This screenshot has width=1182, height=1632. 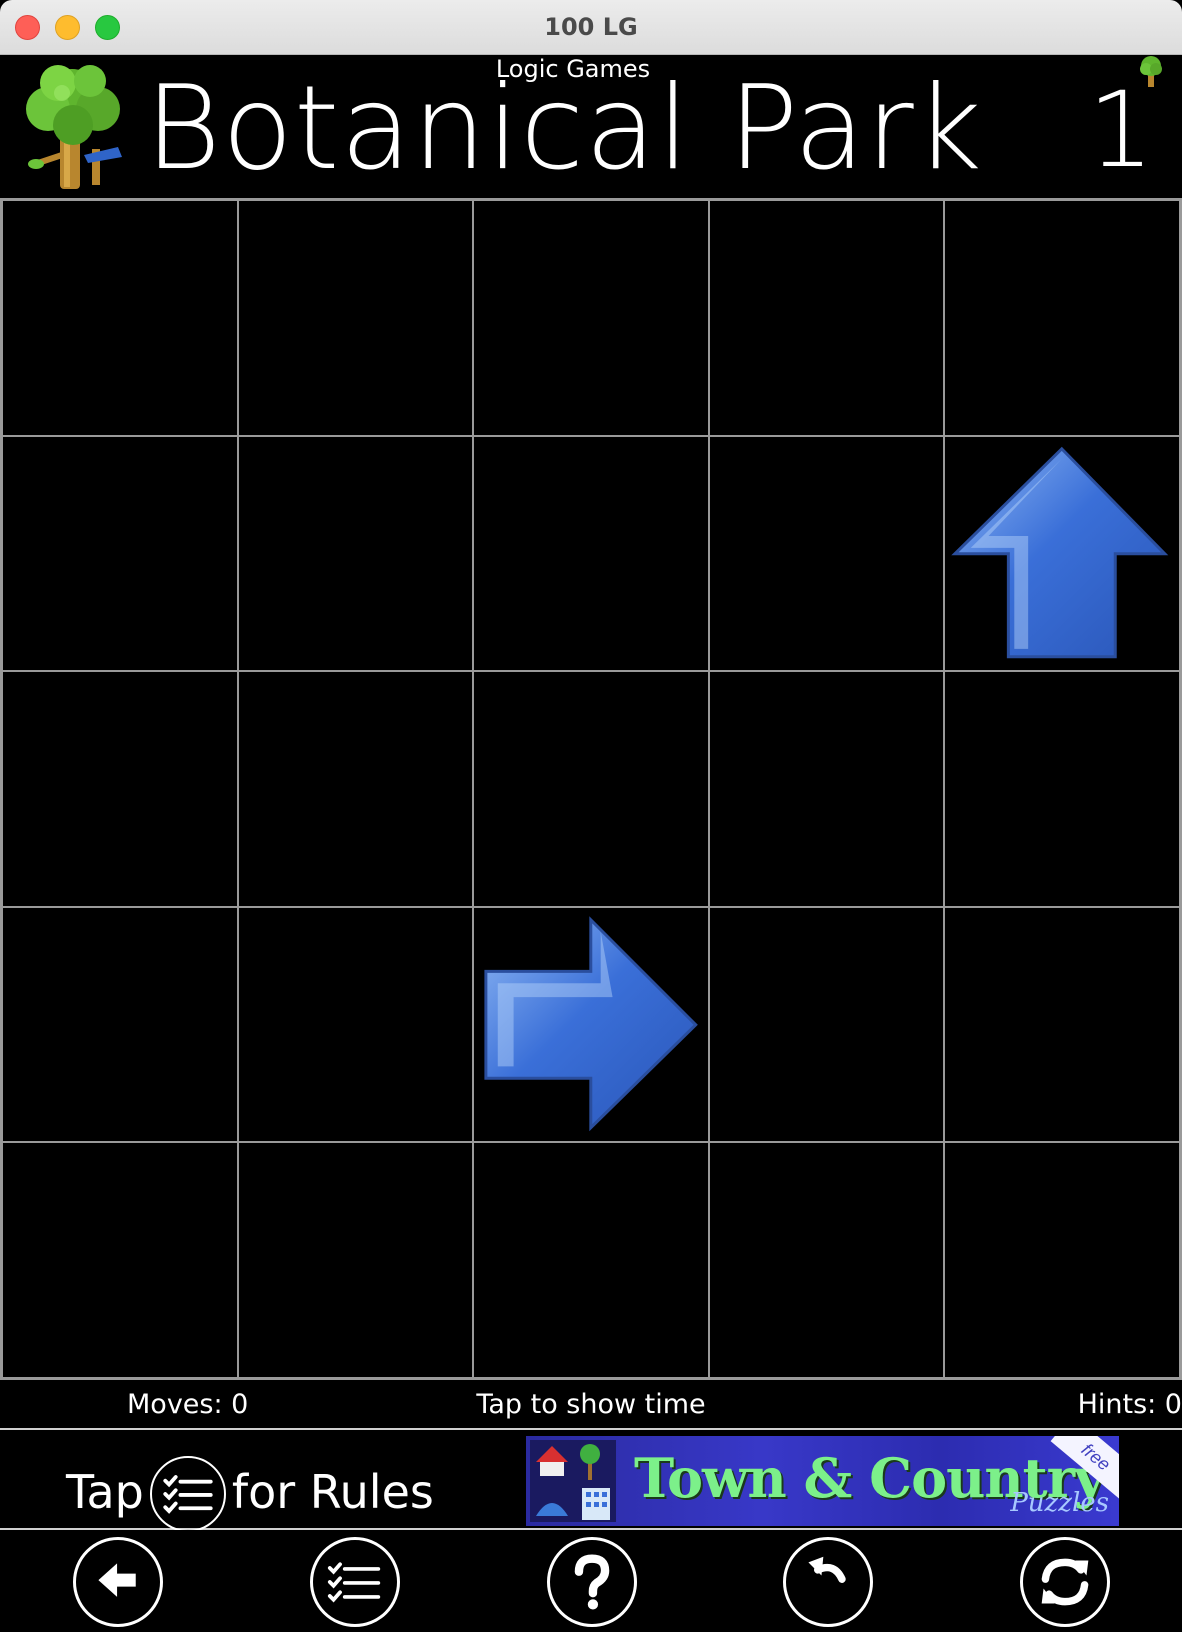 I want to click on town-icons, so click(x=573, y=1481).